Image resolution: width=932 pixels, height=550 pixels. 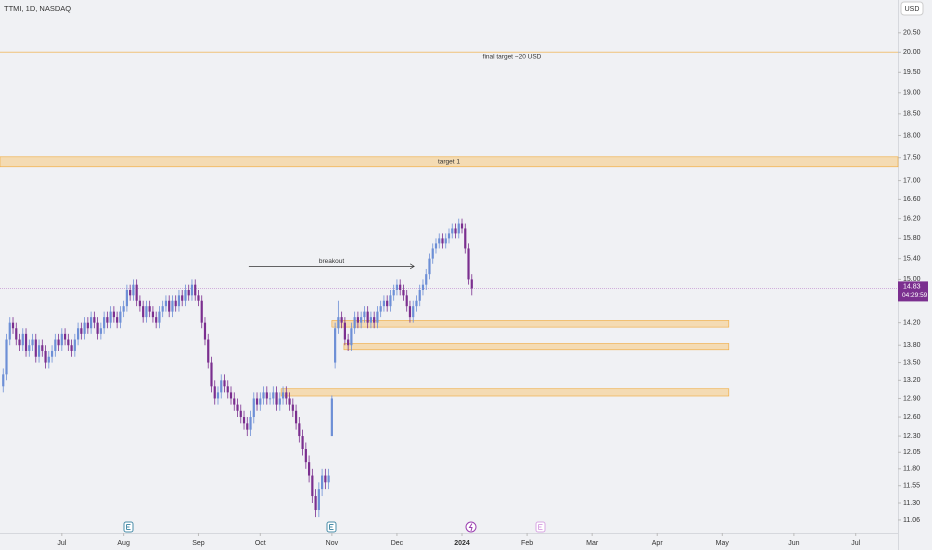 I want to click on x-tick-label: Oct, so click(x=260, y=543).